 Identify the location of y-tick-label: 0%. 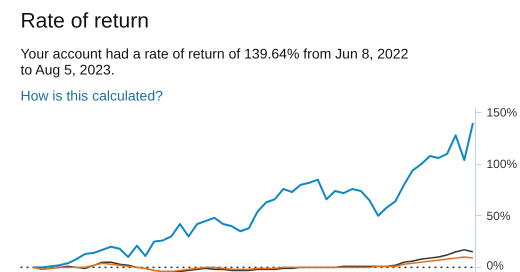
(495, 265).